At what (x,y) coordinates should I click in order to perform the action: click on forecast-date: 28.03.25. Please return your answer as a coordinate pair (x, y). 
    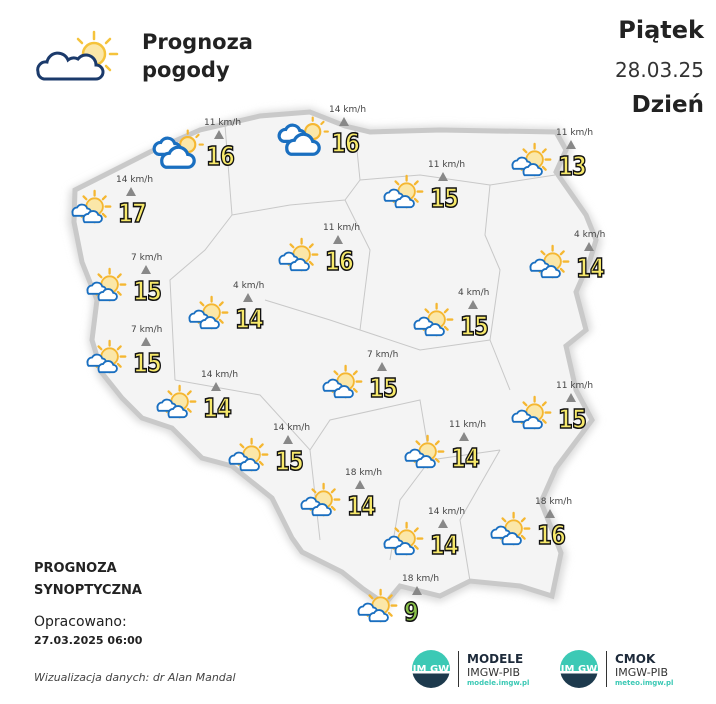
    Looking at the image, I should click on (659, 70).